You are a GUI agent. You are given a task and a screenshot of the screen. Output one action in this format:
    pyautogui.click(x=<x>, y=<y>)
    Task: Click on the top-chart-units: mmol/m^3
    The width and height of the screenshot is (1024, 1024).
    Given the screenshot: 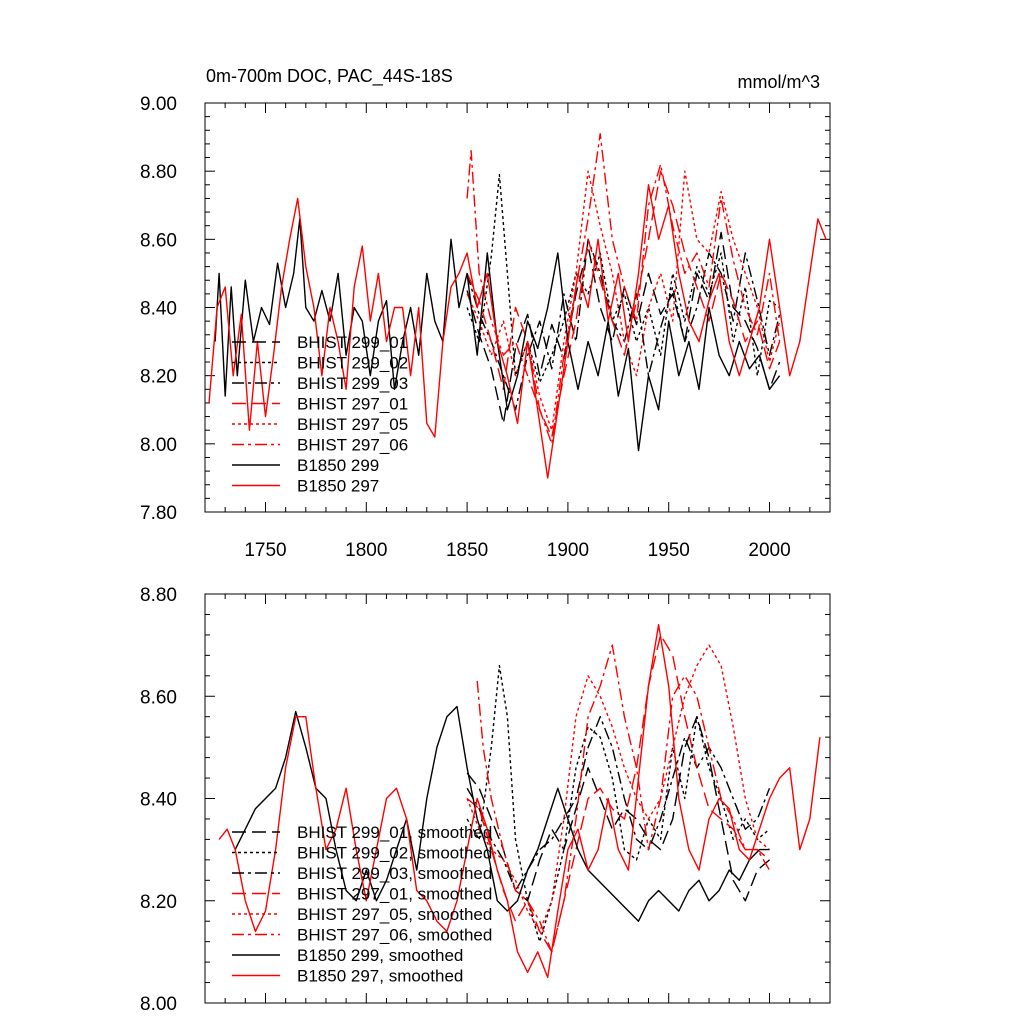 What is the action you would take?
    pyautogui.click(x=779, y=82)
    